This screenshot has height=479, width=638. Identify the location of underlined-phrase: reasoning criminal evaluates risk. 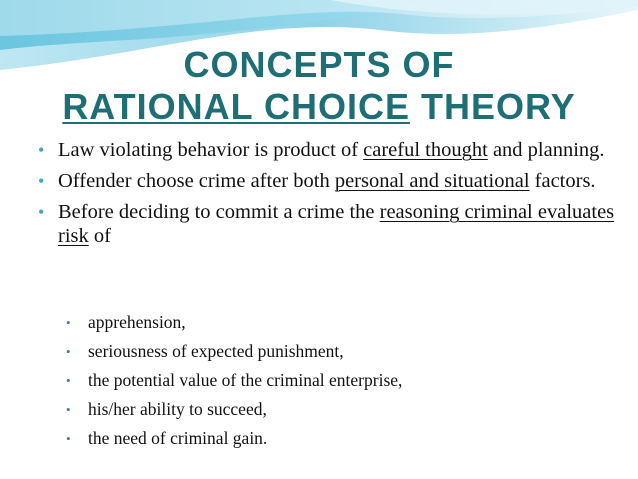
(336, 224).